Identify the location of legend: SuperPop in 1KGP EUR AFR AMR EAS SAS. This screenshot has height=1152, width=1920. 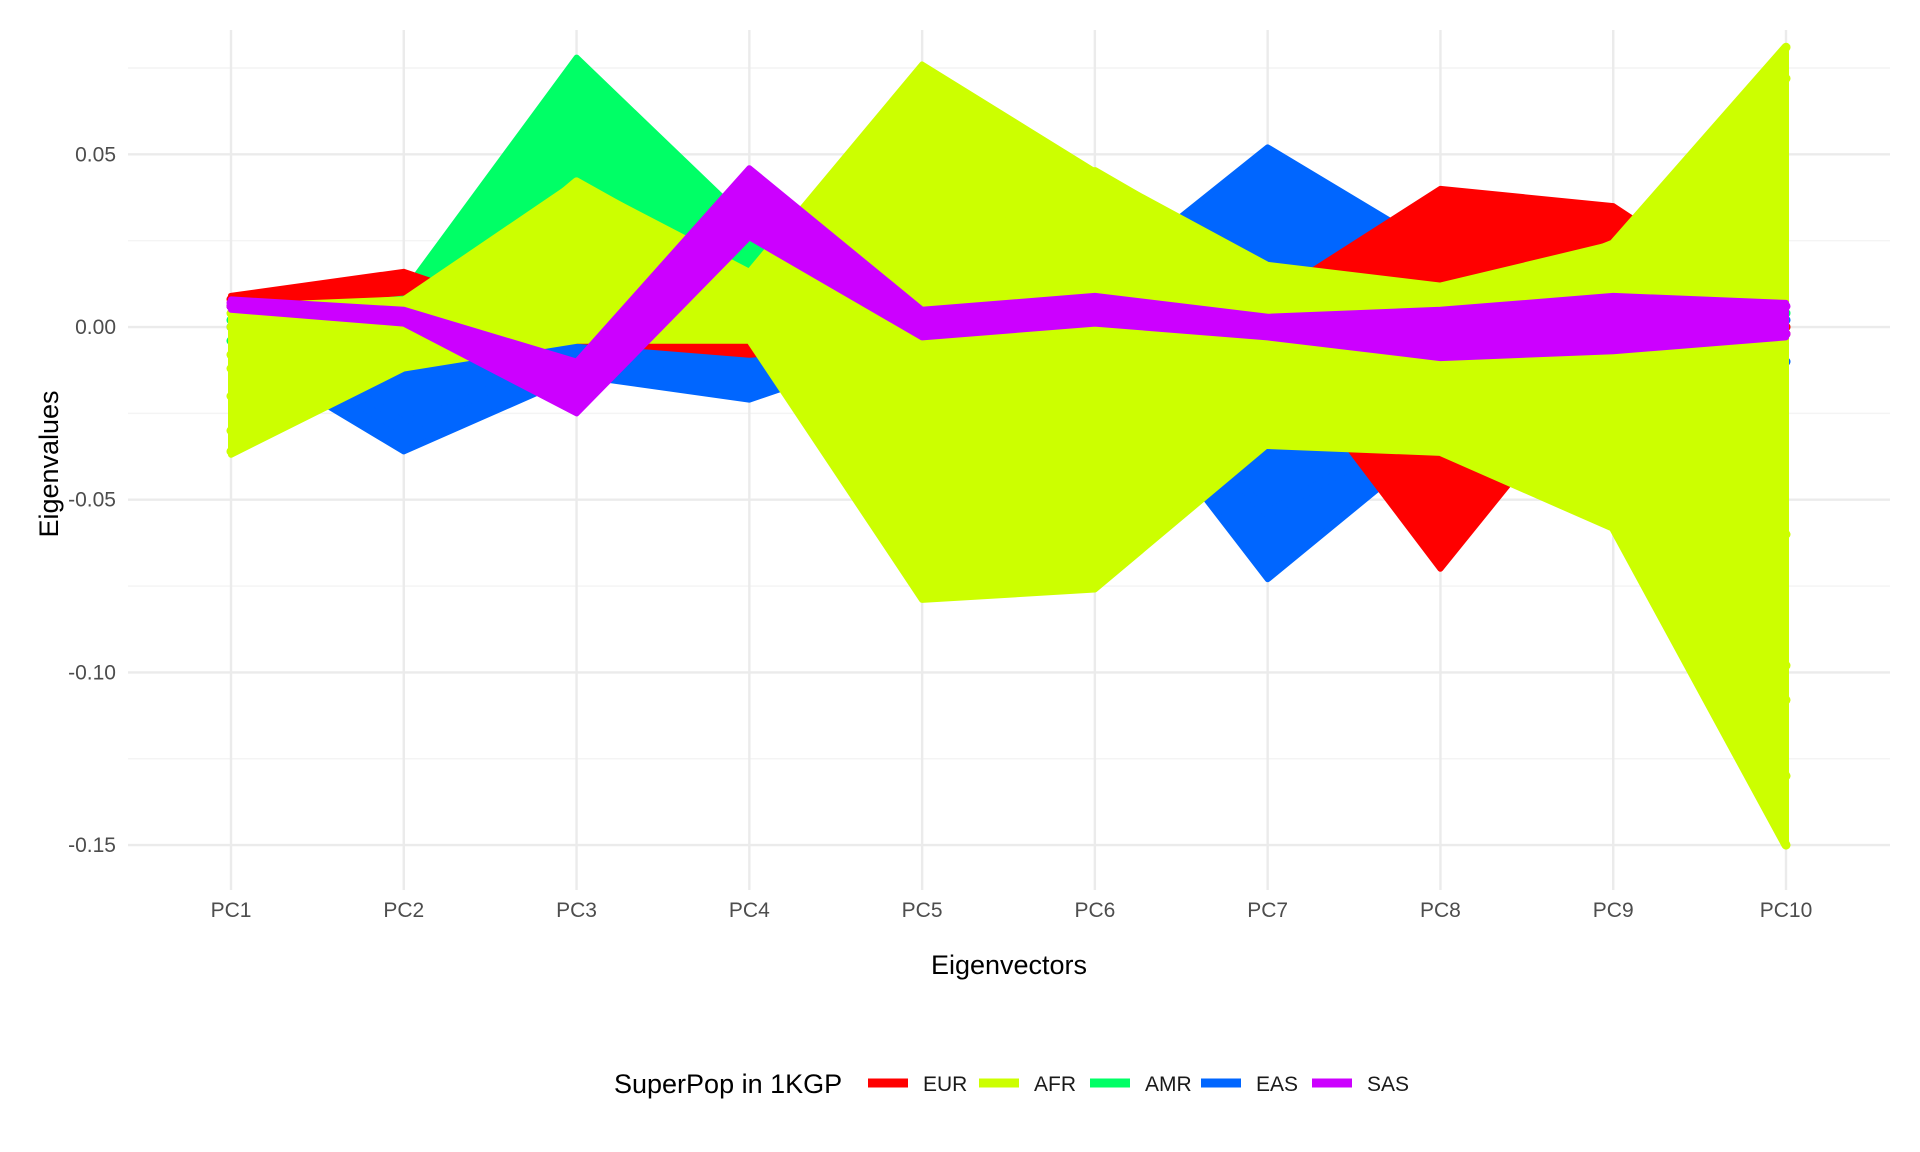
(1011, 1084).